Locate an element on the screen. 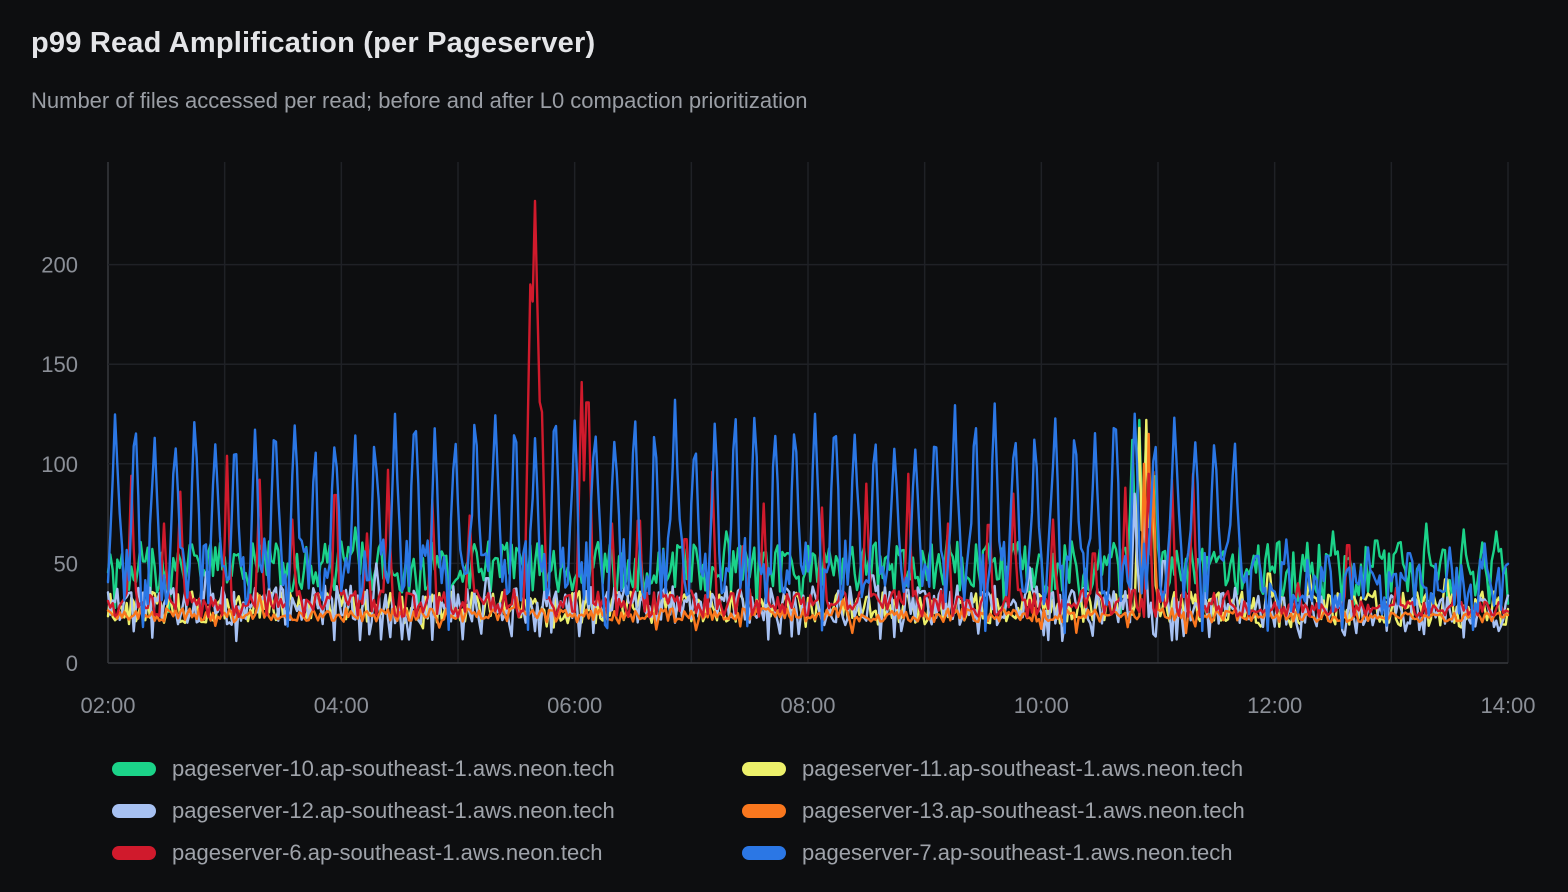 This screenshot has width=1568, height=892. legend-swatch-light-blue is located at coordinates (134, 810).